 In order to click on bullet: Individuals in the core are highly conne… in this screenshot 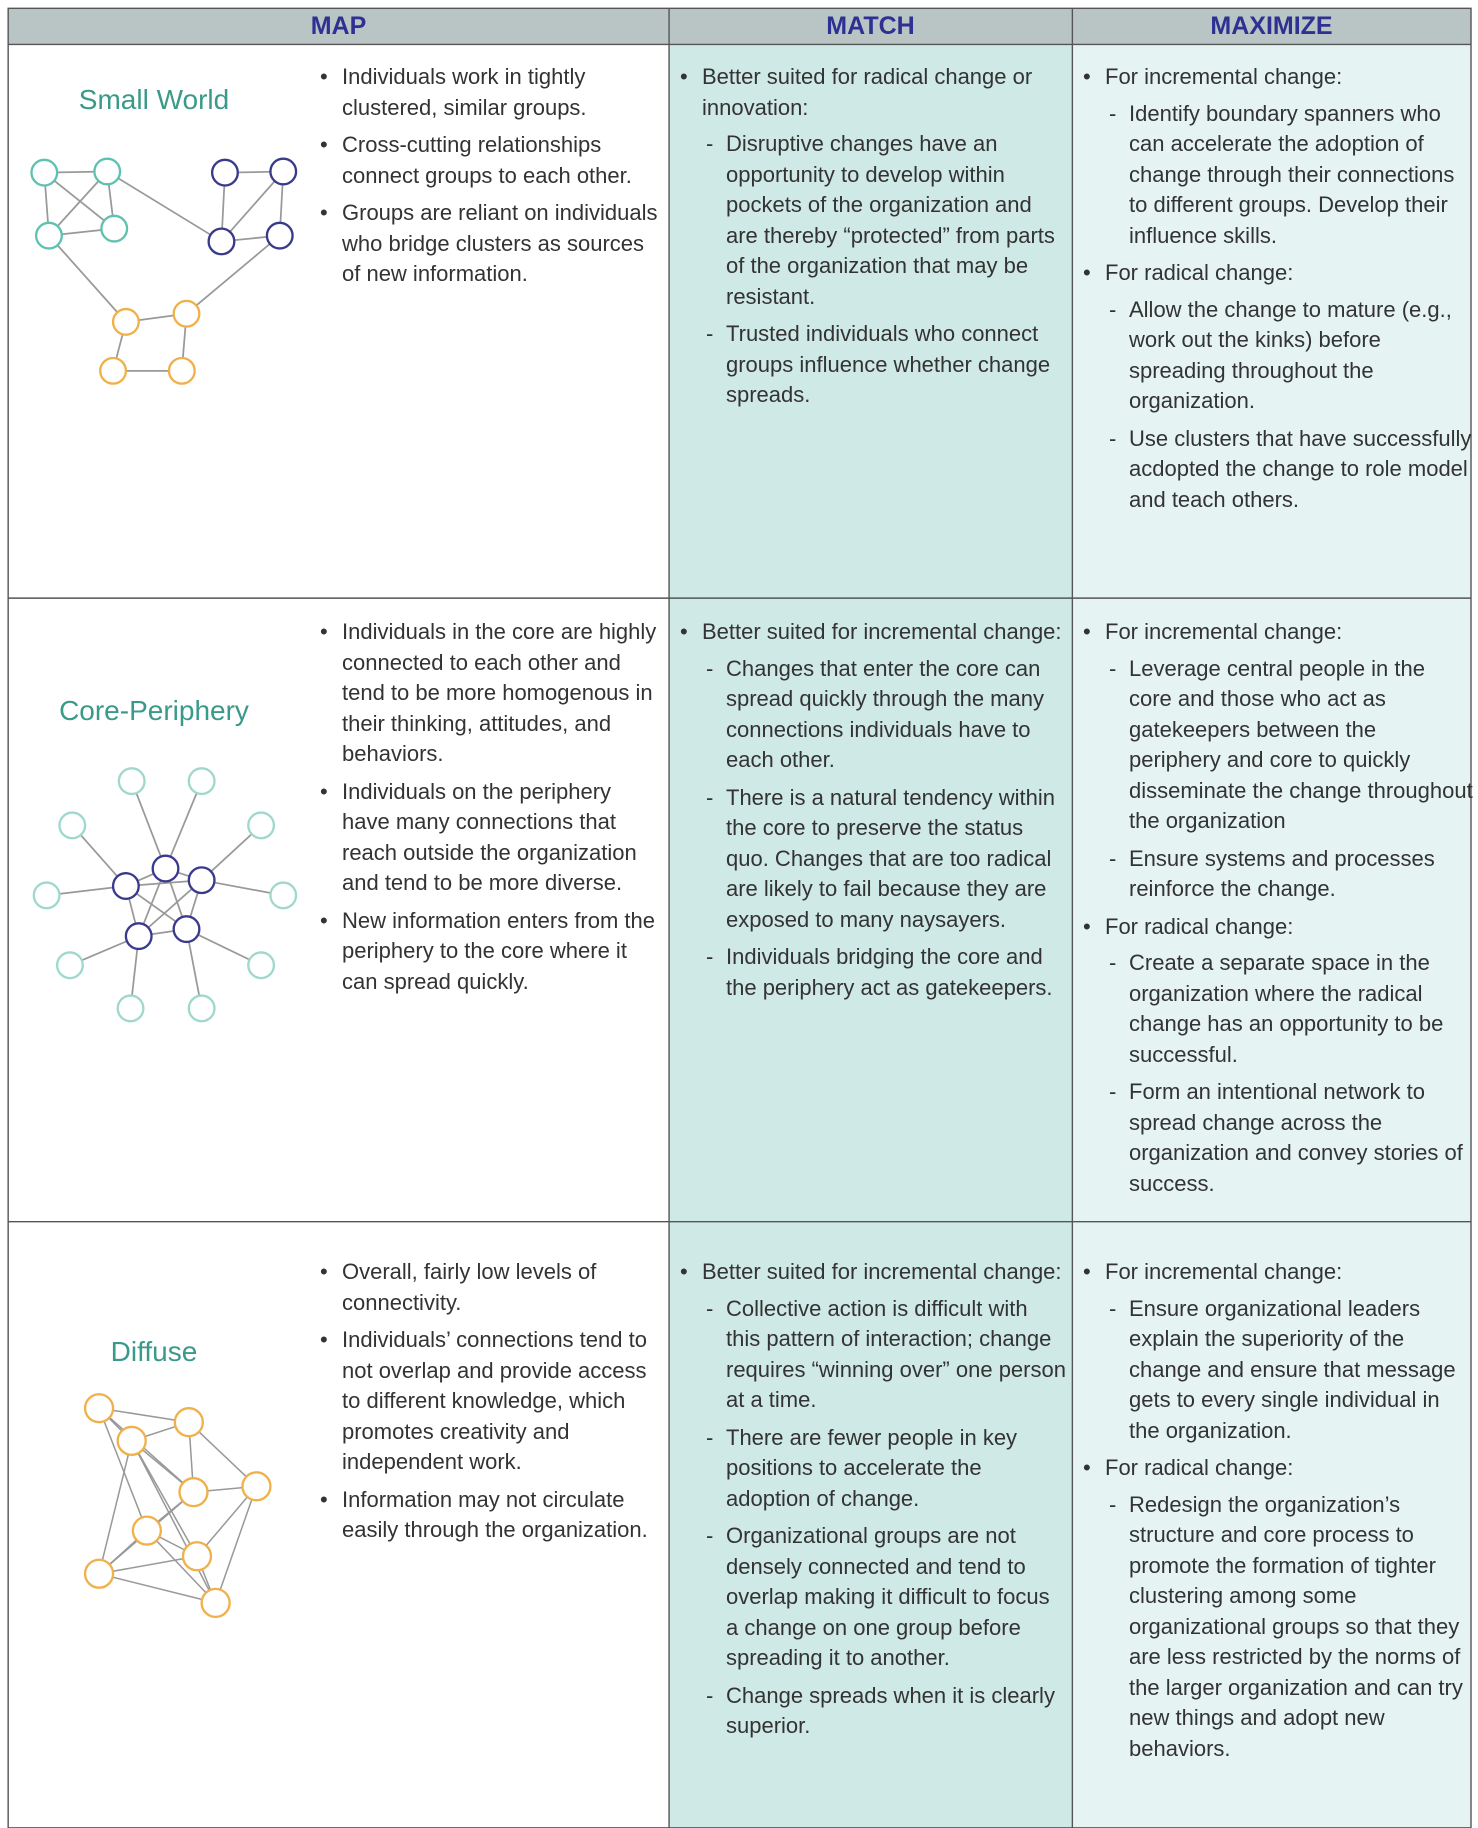, I will do `click(488, 693)`.